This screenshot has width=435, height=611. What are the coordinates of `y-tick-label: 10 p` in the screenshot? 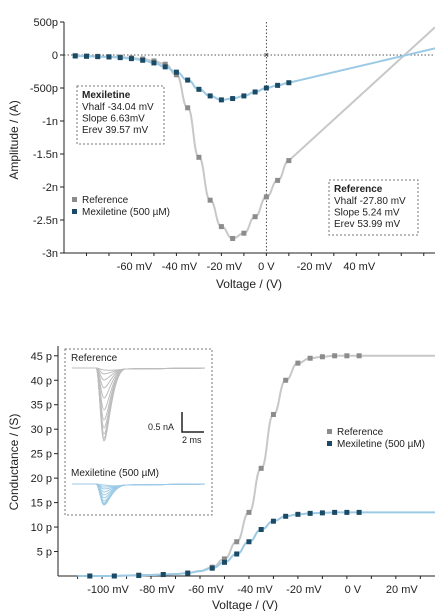 It's located at (41, 528).